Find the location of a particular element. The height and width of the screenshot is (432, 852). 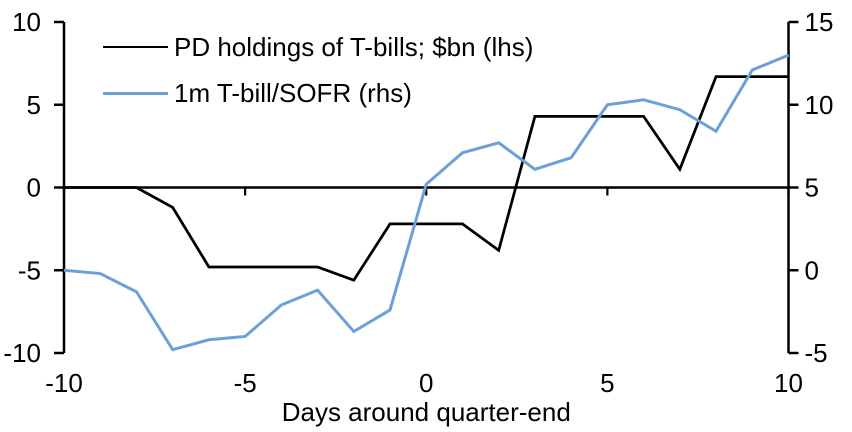

x-axis-ticklabel--10: -10 is located at coordinates (64, 383).